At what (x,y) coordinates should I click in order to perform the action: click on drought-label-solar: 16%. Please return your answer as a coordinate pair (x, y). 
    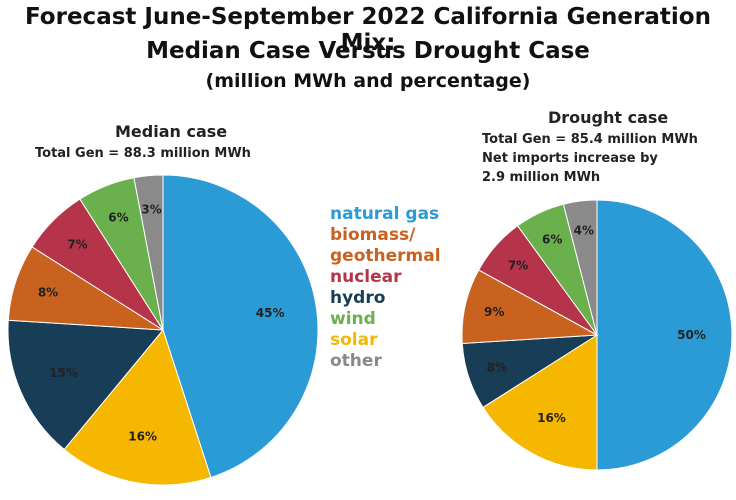
    Looking at the image, I should click on (551, 418).